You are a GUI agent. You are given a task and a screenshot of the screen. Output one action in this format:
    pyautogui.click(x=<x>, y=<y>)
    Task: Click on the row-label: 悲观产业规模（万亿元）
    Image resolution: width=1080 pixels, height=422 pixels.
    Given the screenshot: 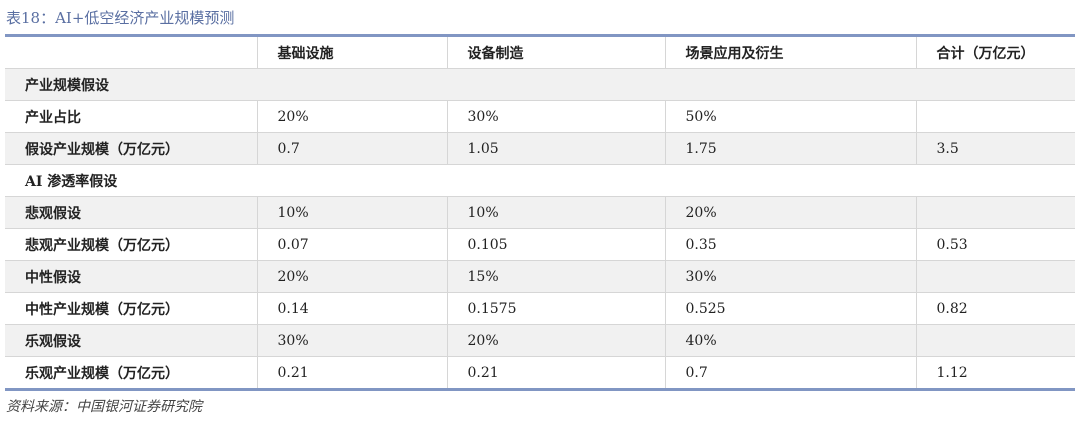 What is the action you would take?
    pyautogui.click(x=131, y=244)
    